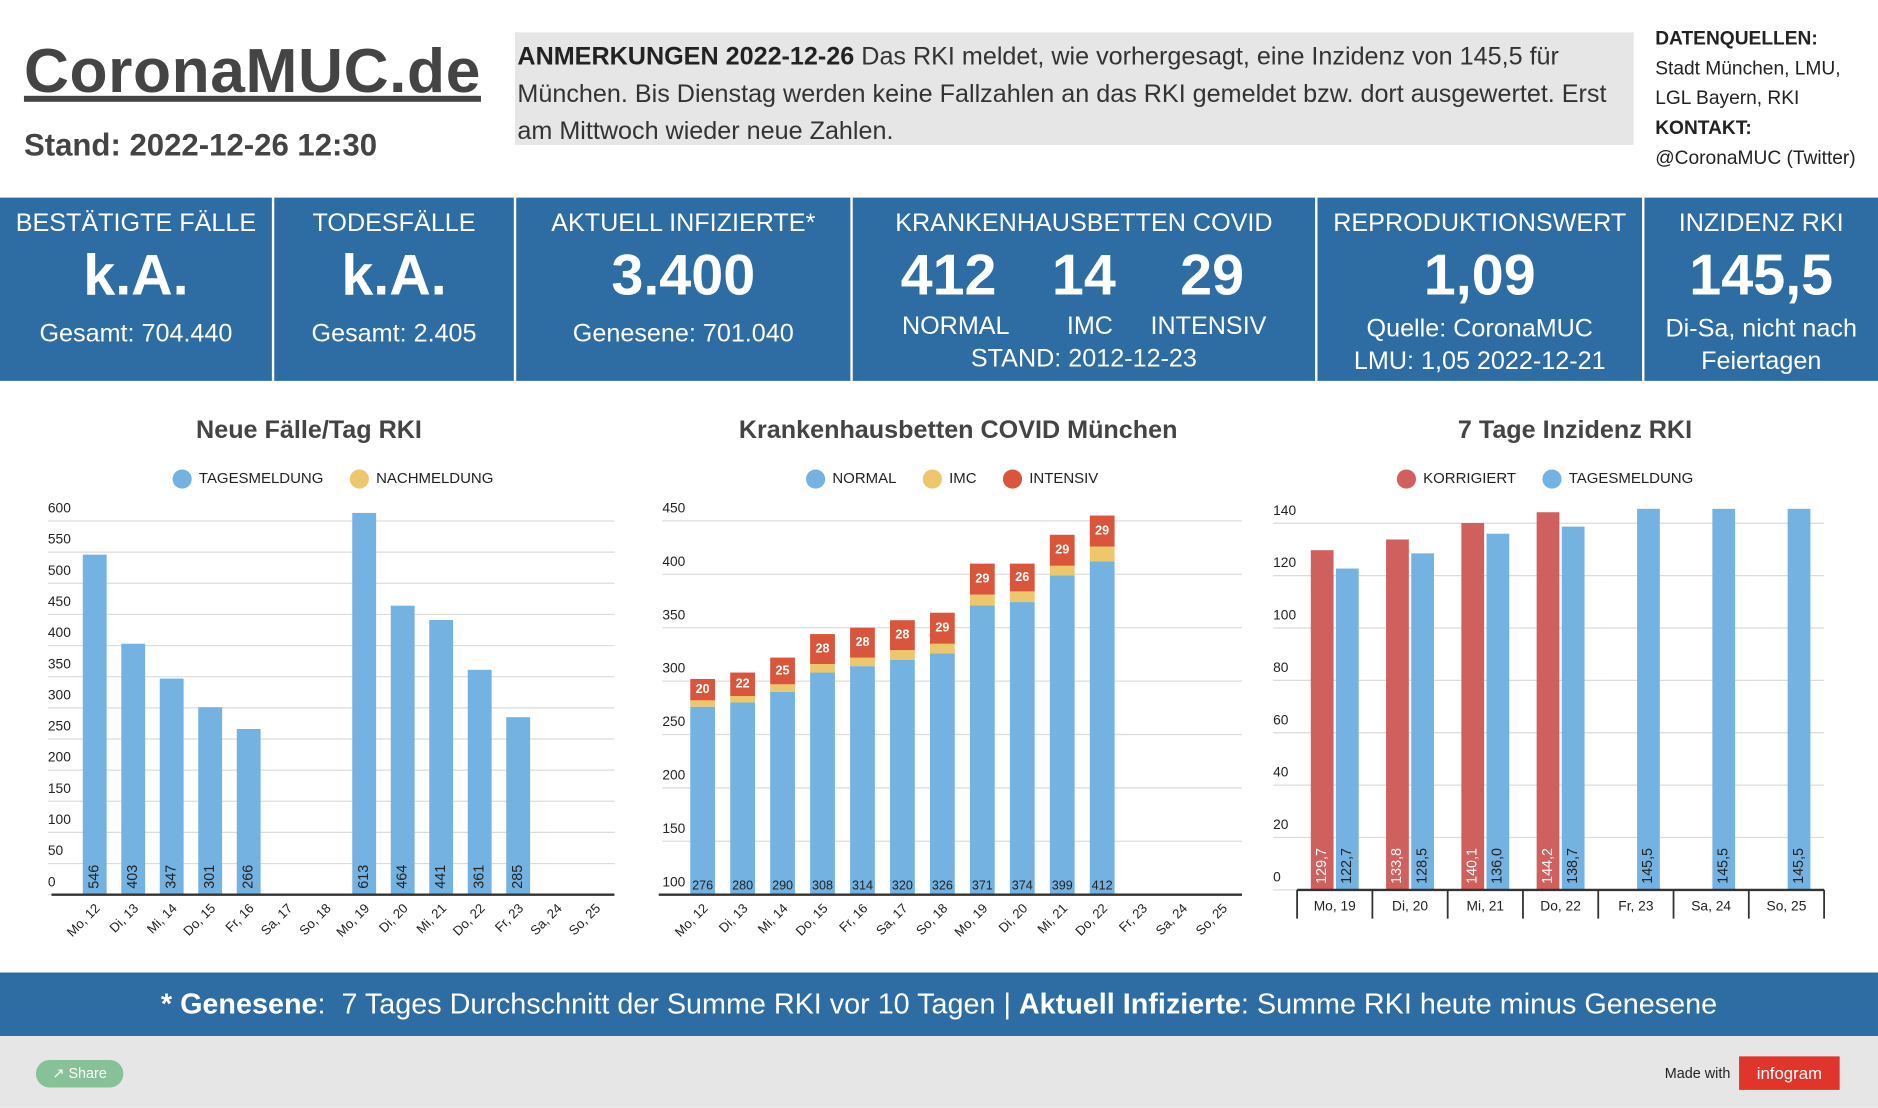 The height and width of the screenshot is (1108, 1878). What do you see at coordinates (59, 663) in the screenshot?
I see `y-tick-label: 350` at bounding box center [59, 663].